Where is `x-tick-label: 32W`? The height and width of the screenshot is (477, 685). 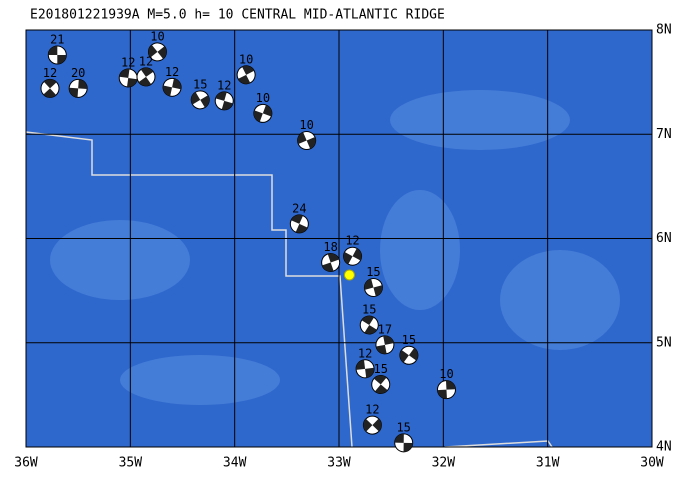
x-tick-label: 32W is located at coordinates (444, 463).